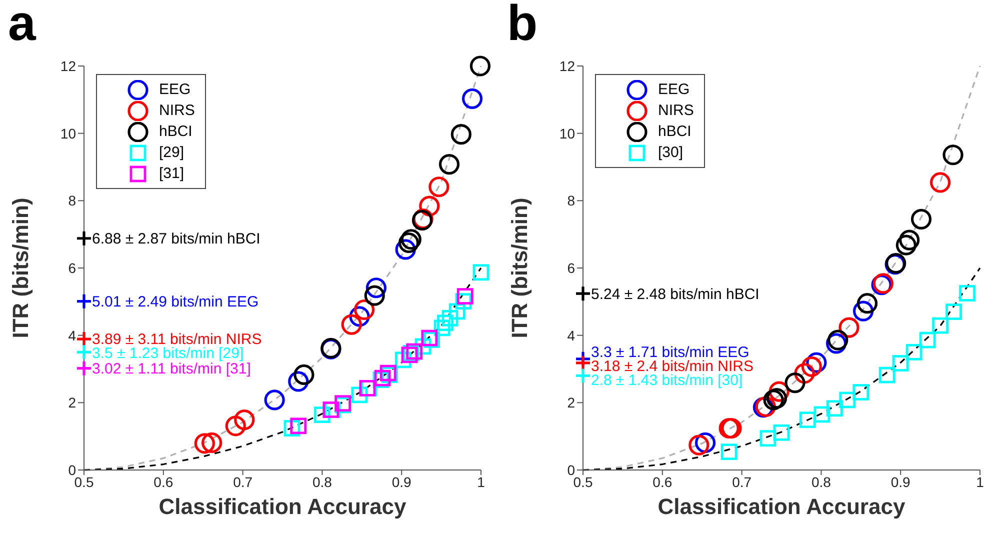  What do you see at coordinates (671, 152) in the screenshot?
I see `legend-label: [30]` at bounding box center [671, 152].